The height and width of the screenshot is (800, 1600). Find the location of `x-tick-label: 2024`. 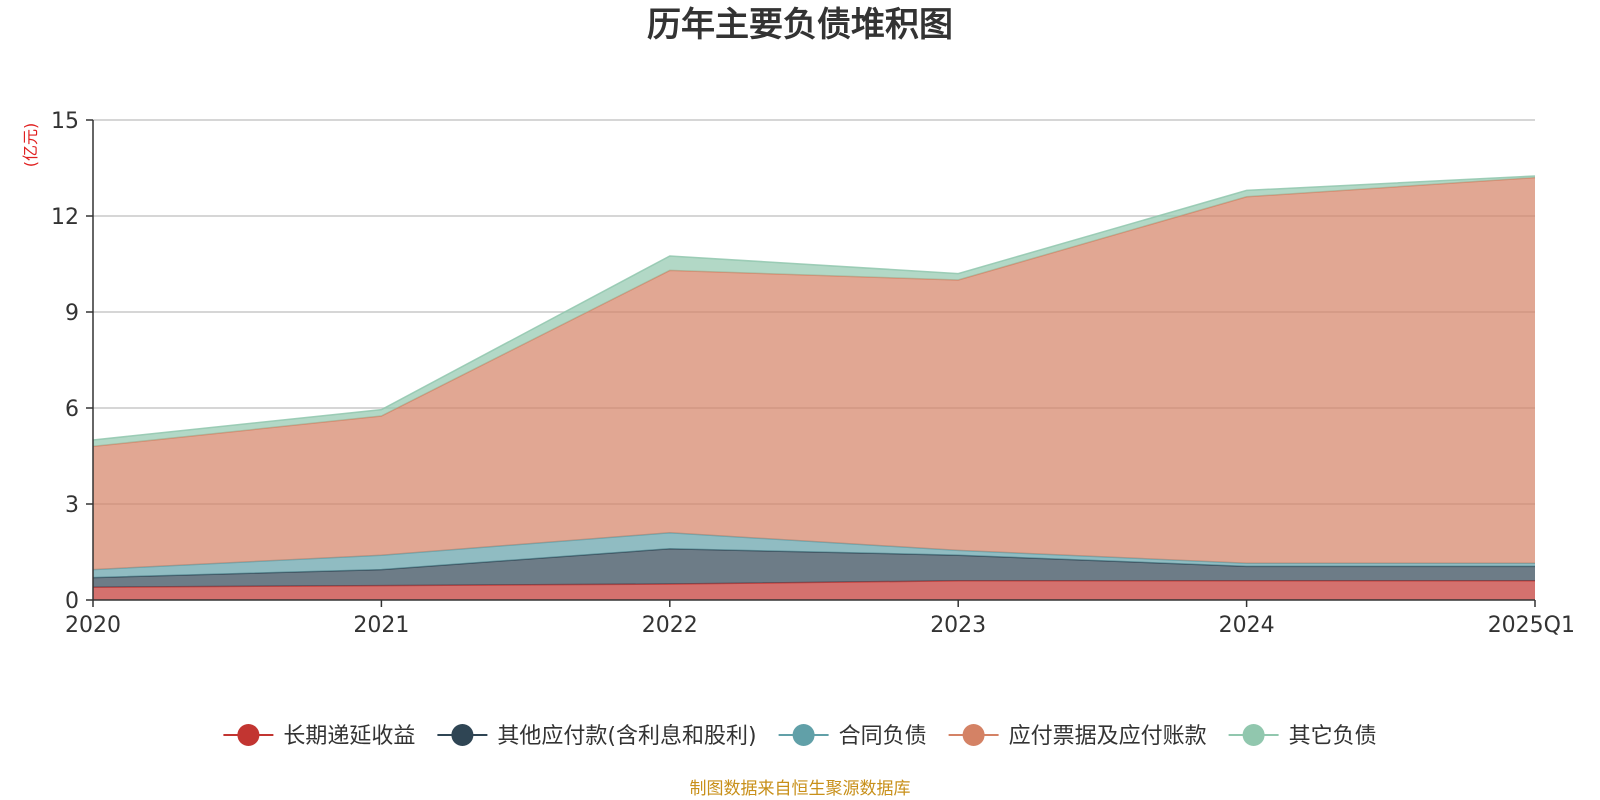

x-tick-label: 2024 is located at coordinates (1247, 625).